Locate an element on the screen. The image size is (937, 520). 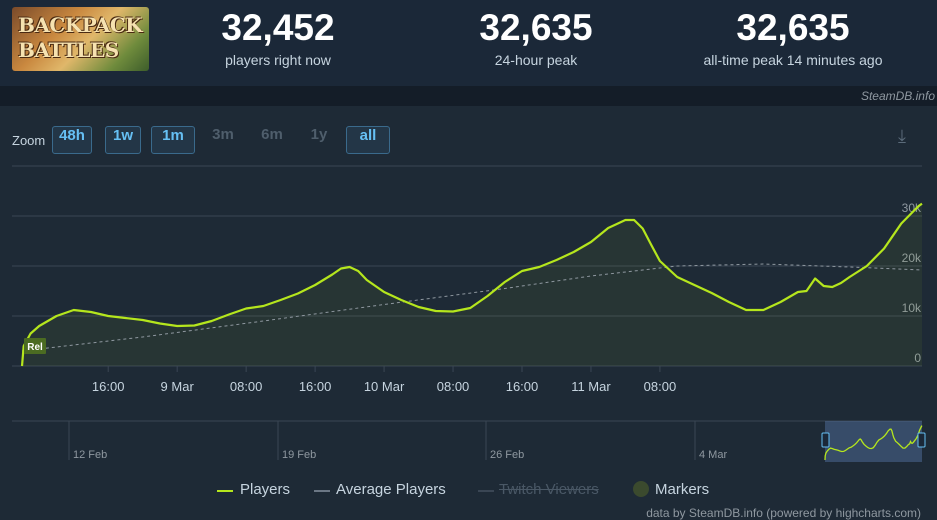
logo-line-2: BATTLES is located at coordinates (68, 50).